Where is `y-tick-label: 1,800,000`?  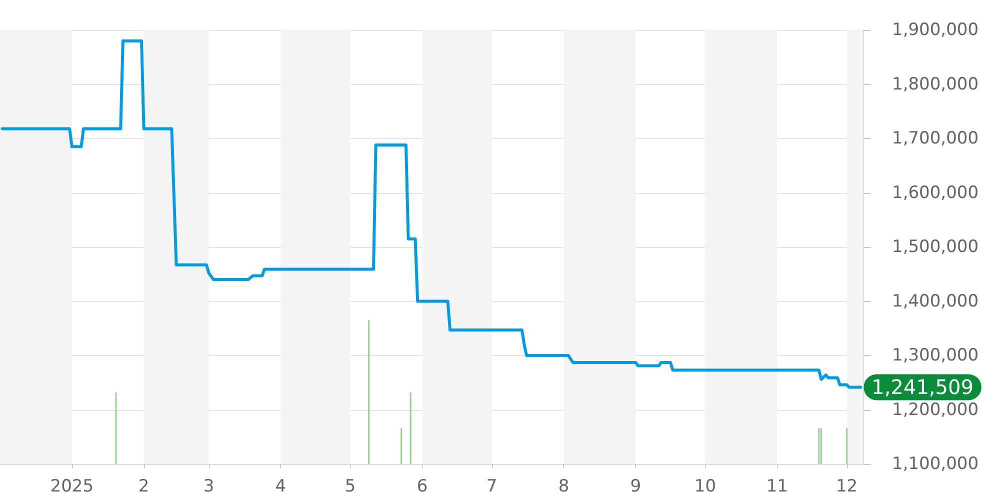
y-tick-label: 1,800,000 is located at coordinates (935, 84).